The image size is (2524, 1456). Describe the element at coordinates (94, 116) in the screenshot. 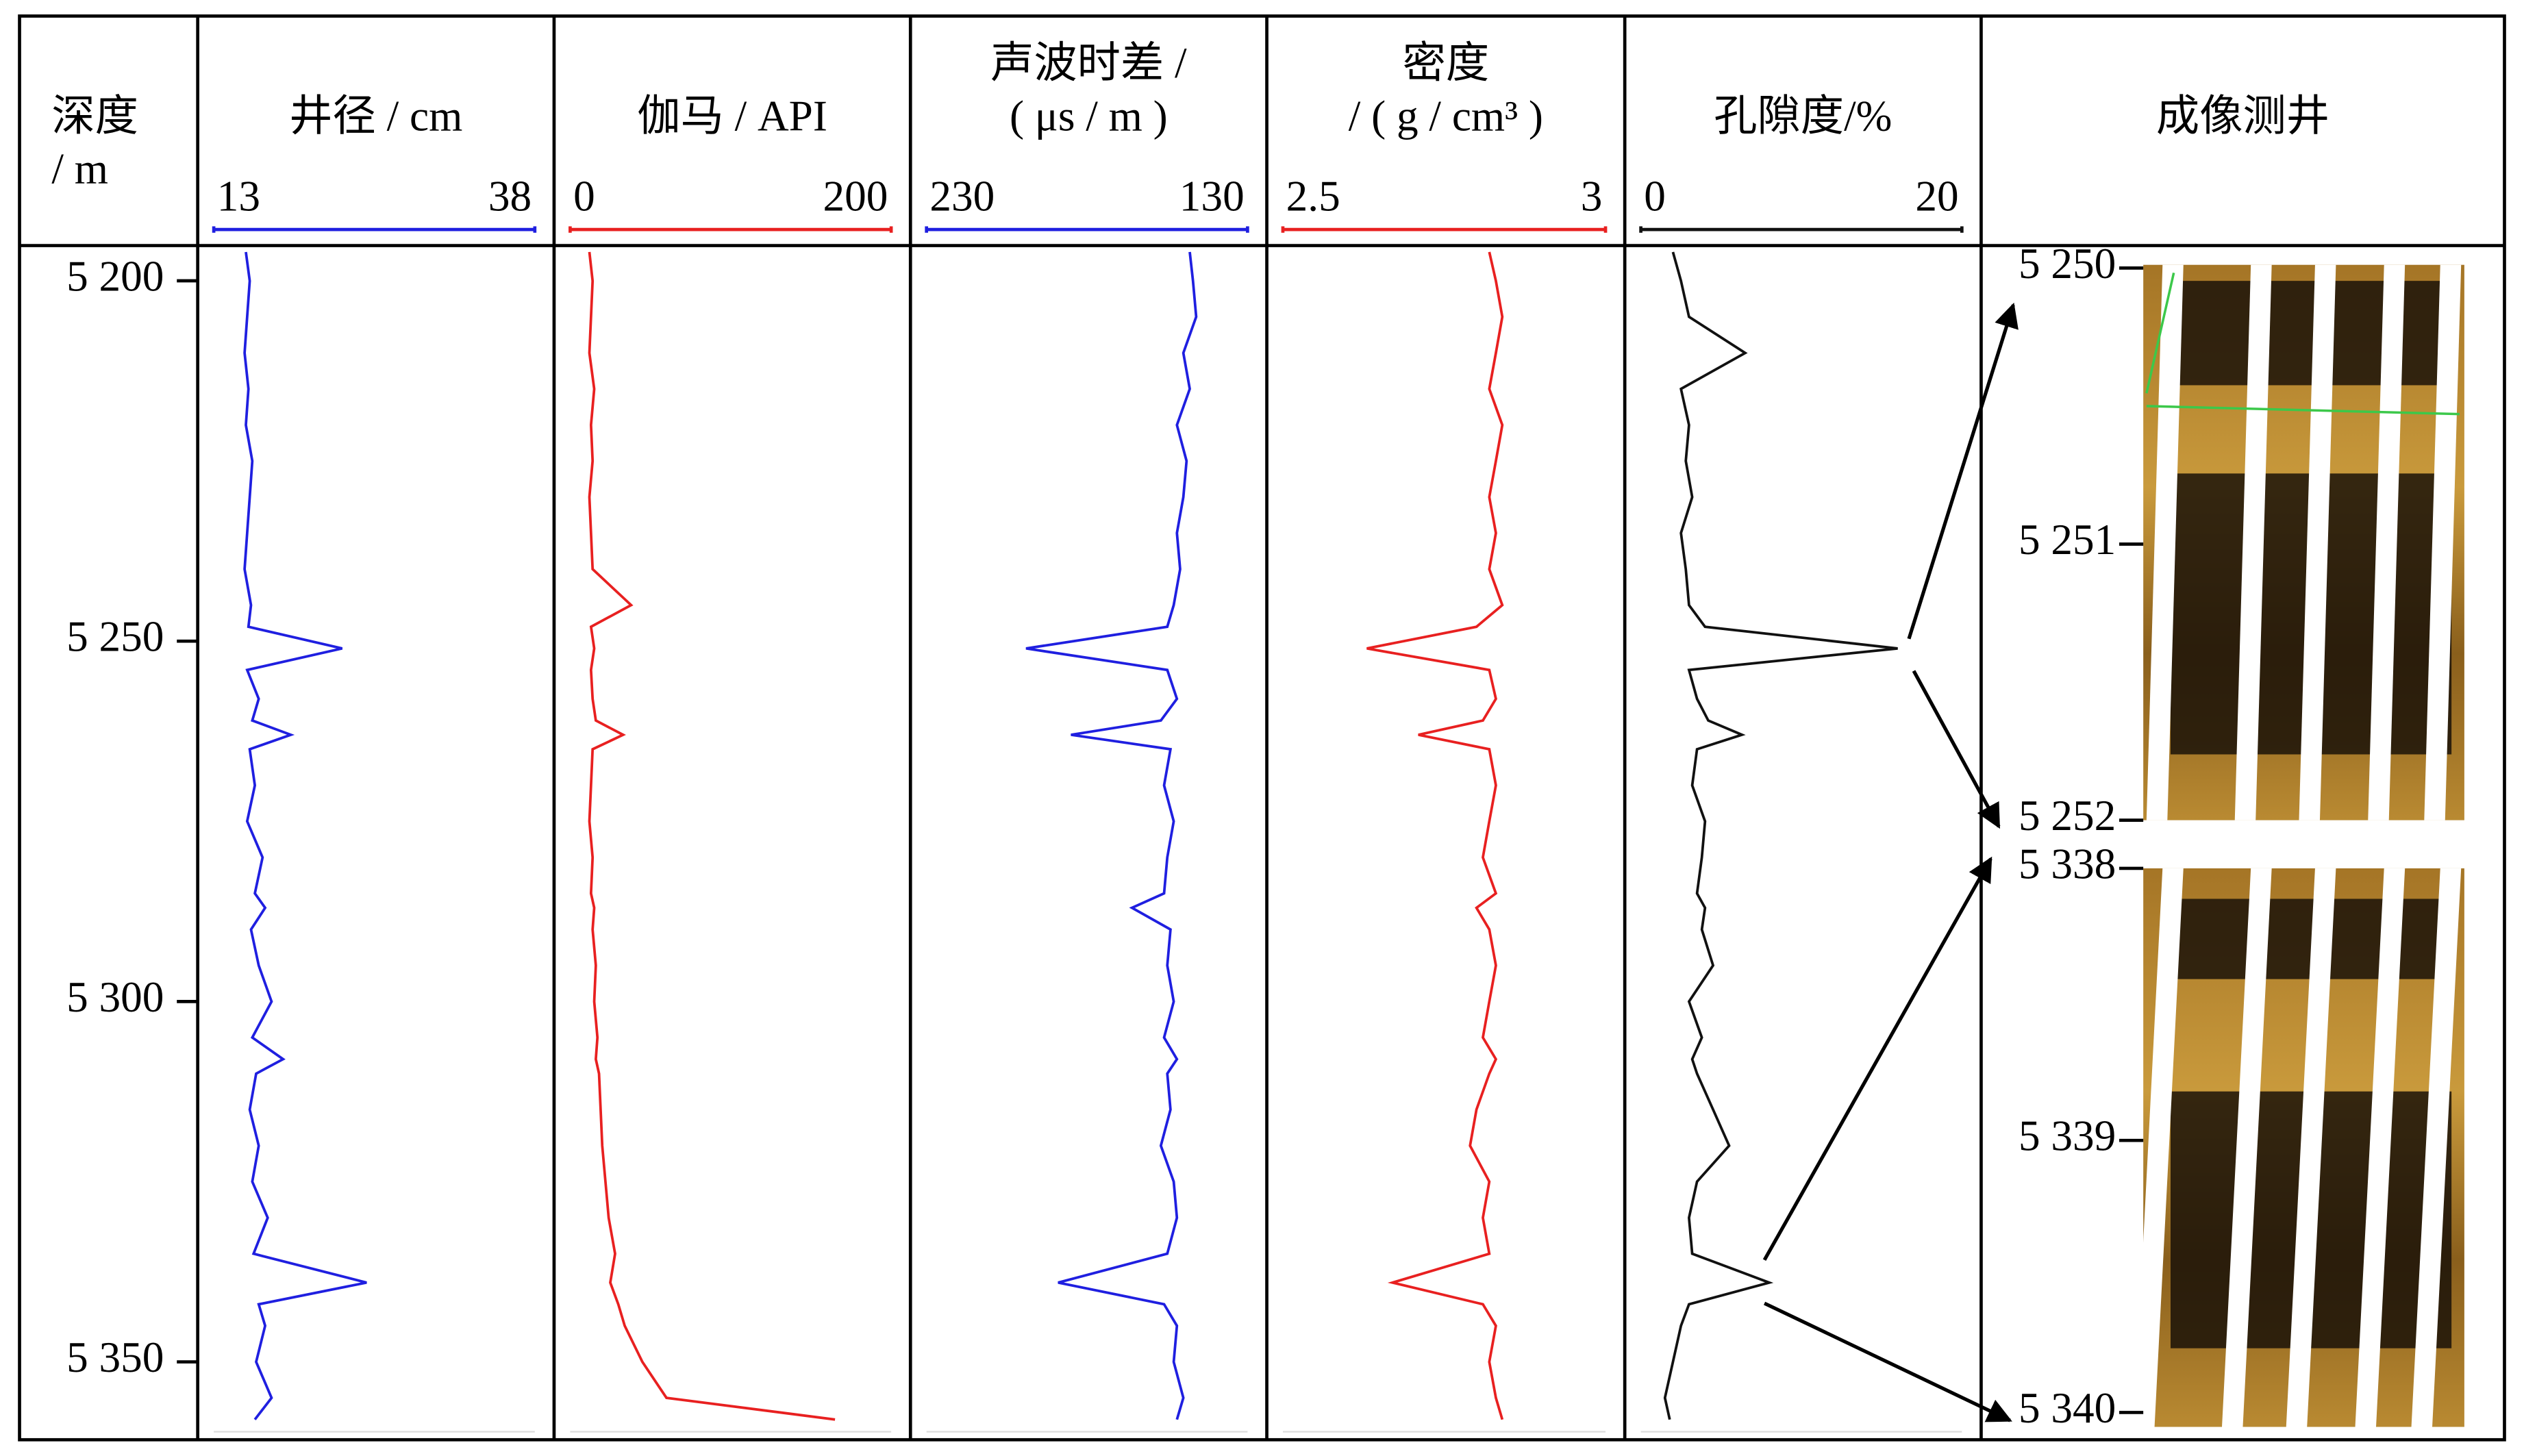

I see `track-title: 深度` at that location.